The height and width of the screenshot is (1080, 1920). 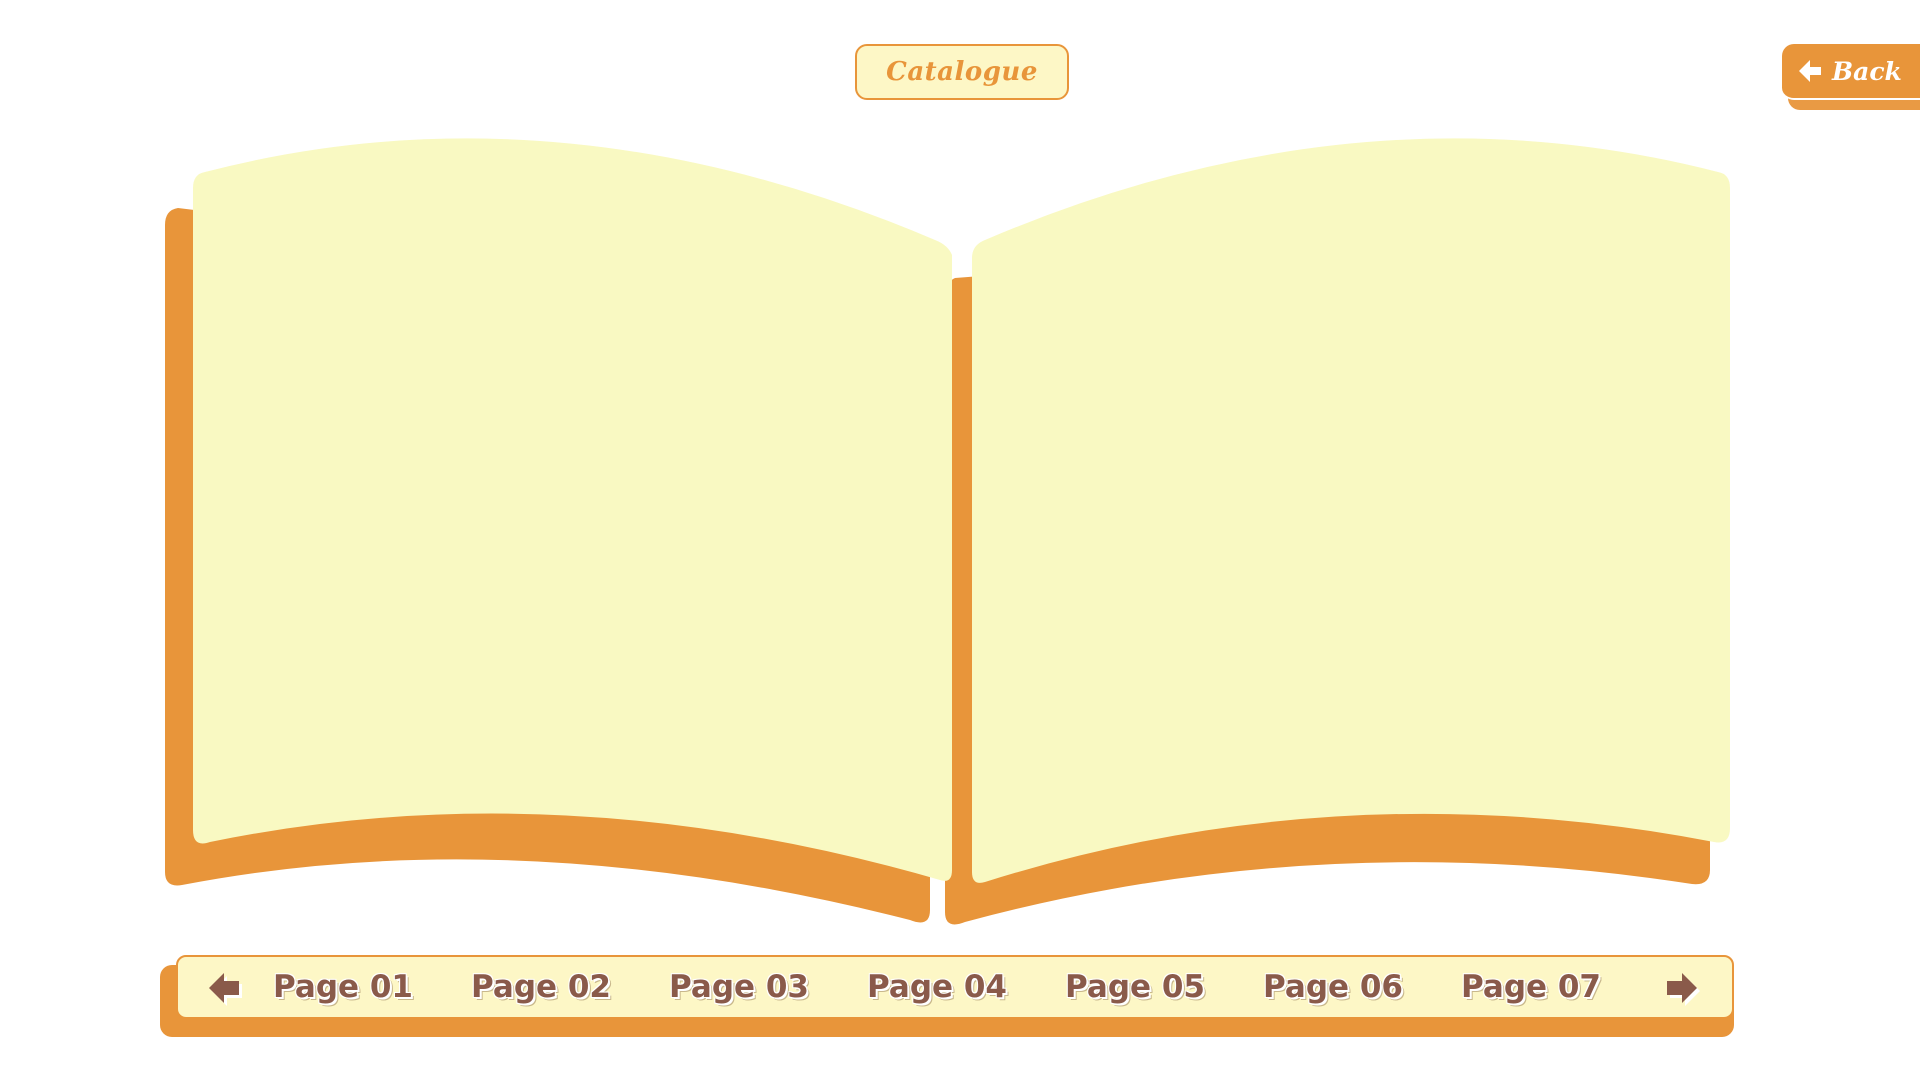 I want to click on page-link-07: Page 07, so click(x=1531, y=987).